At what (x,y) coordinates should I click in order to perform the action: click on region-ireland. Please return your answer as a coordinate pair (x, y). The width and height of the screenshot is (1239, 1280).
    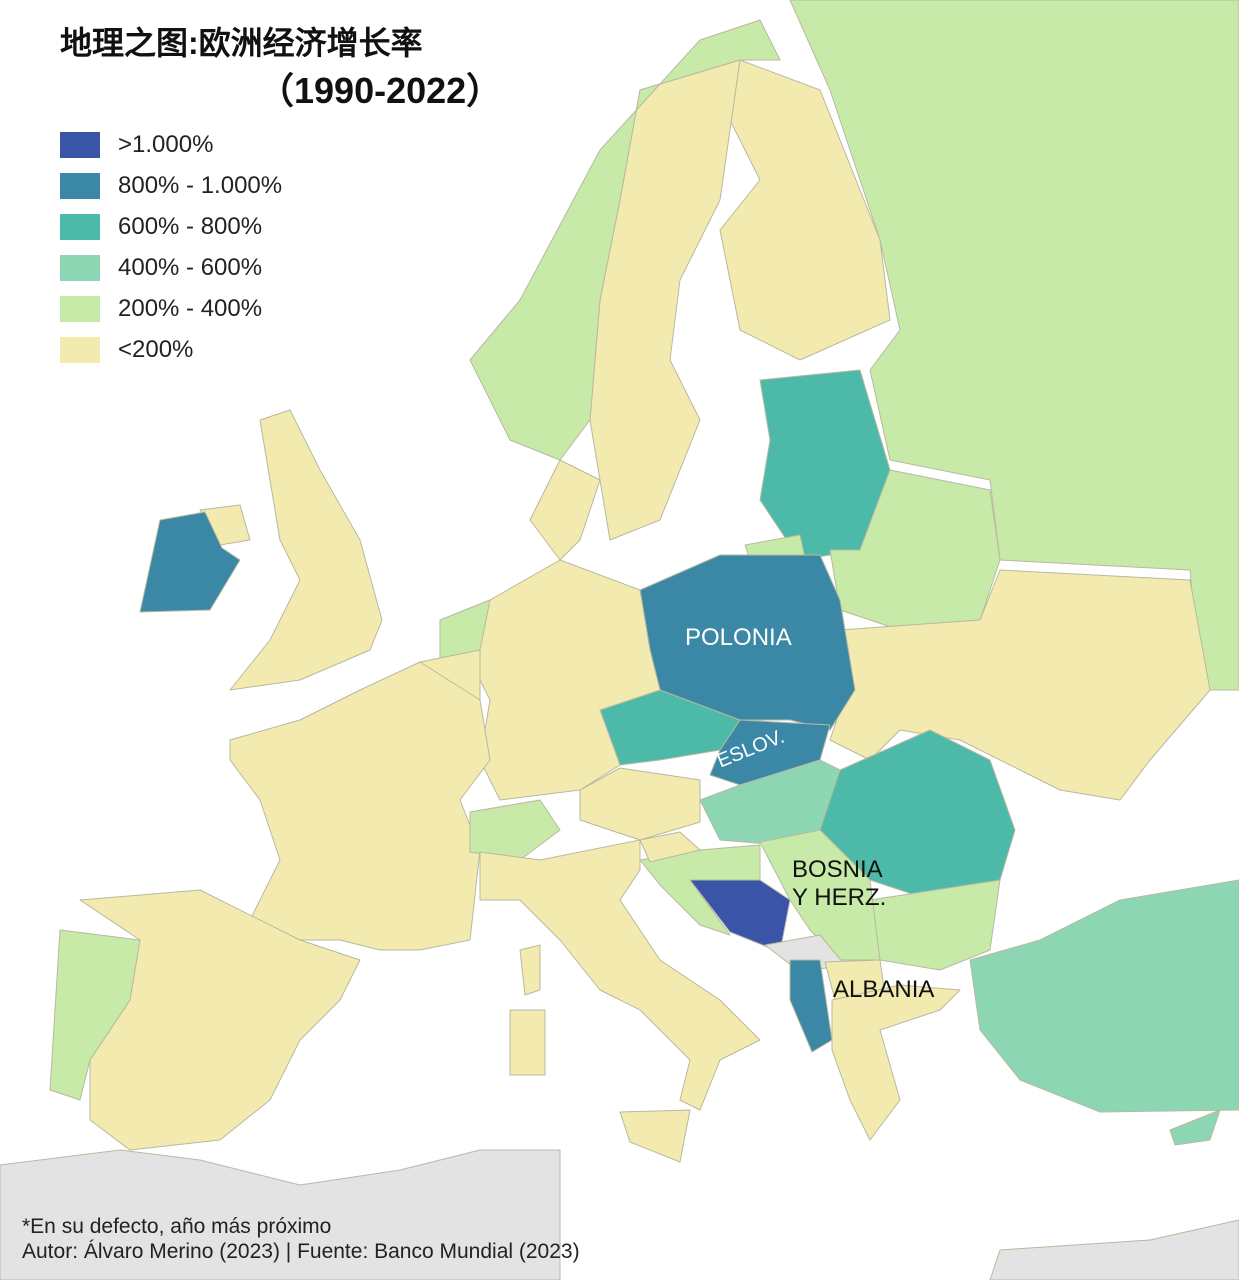
    Looking at the image, I should click on (190, 562).